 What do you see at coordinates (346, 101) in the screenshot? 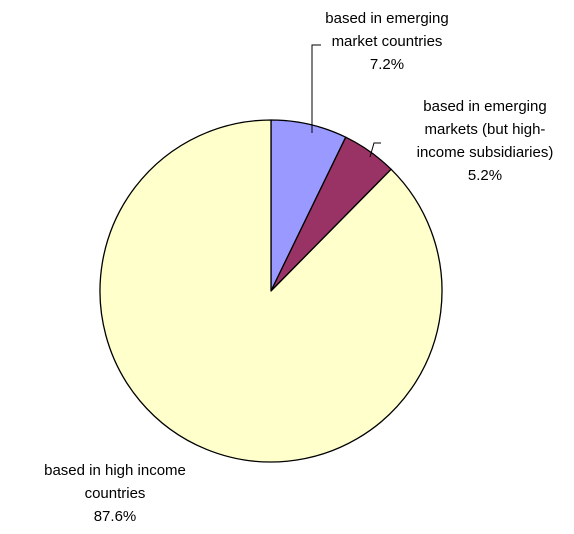
I see `leader-lines` at bounding box center [346, 101].